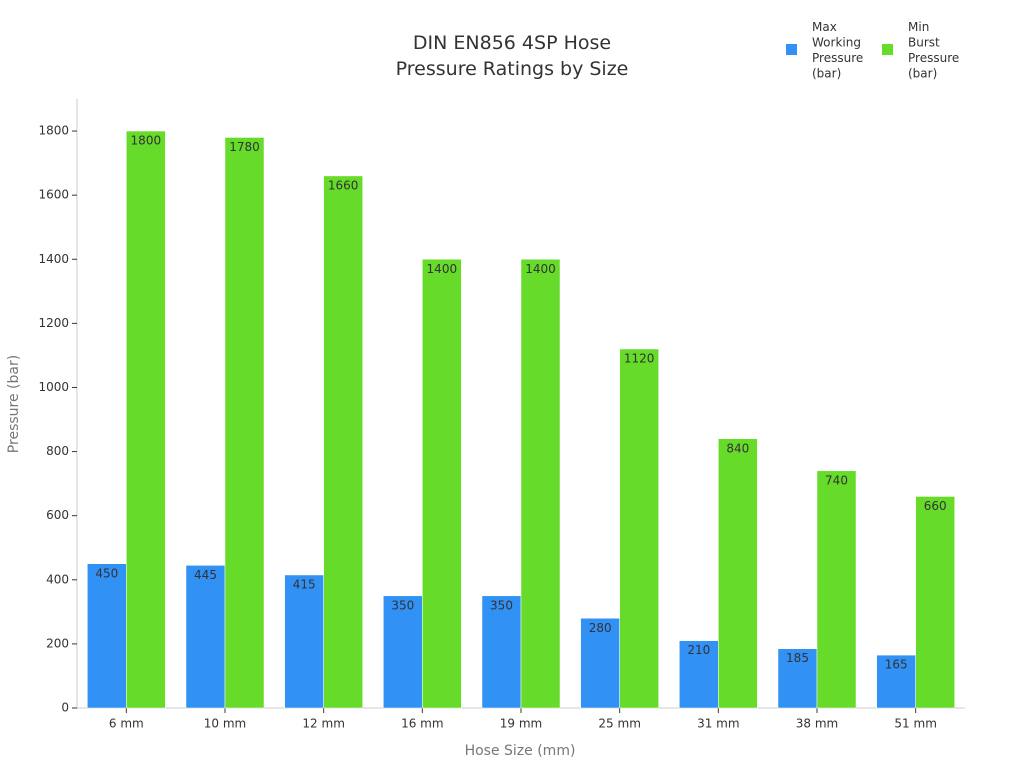  Describe the element at coordinates (146, 141) in the screenshot. I see `value-label: 1800` at that location.